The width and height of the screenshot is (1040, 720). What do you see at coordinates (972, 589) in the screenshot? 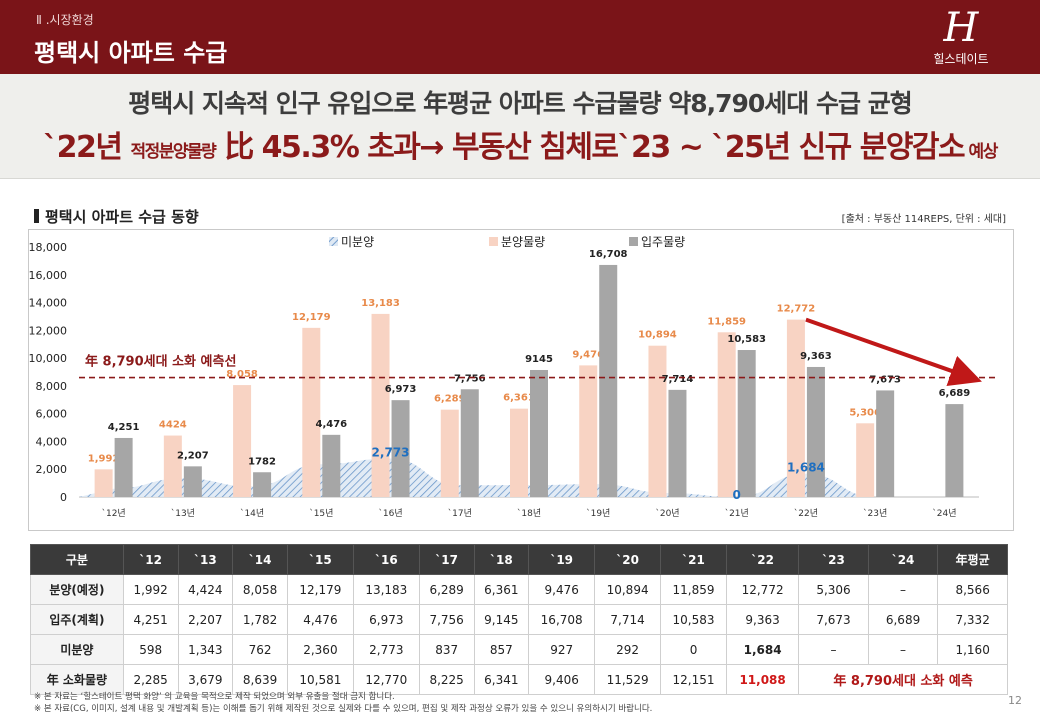
I see `table-cell: 8,566` at bounding box center [972, 589].